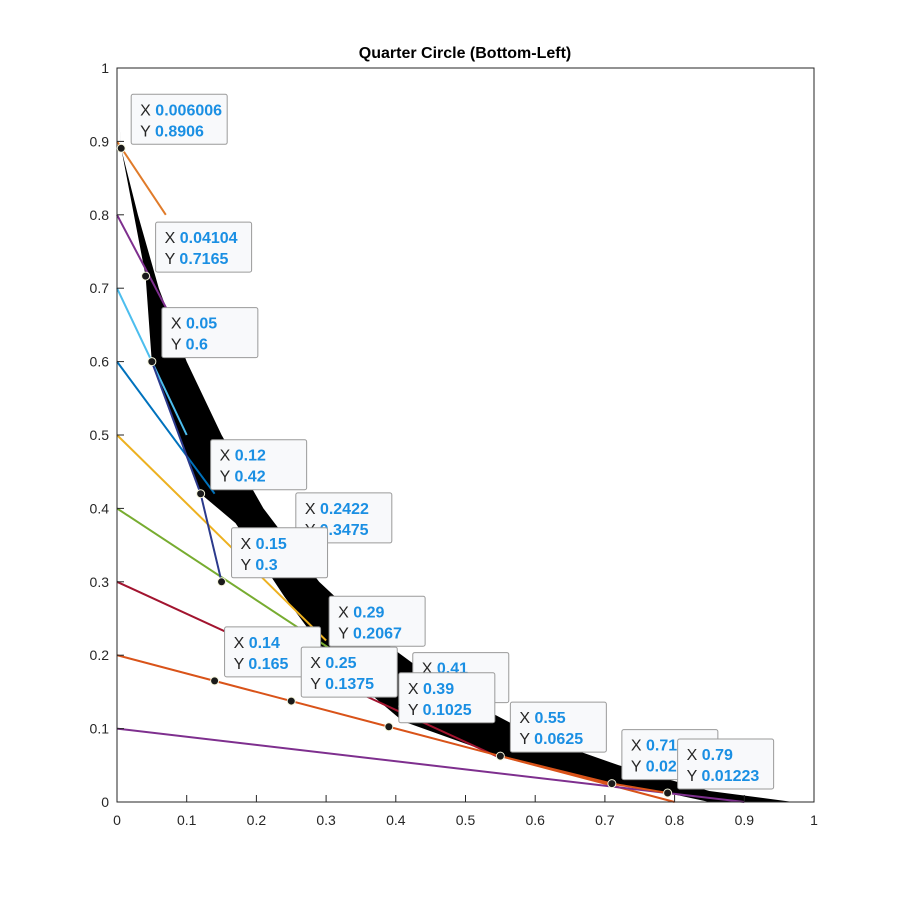 The height and width of the screenshot is (901, 900). What do you see at coordinates (361, 612) in the screenshot?
I see `datatip-x-line: X 0.29` at bounding box center [361, 612].